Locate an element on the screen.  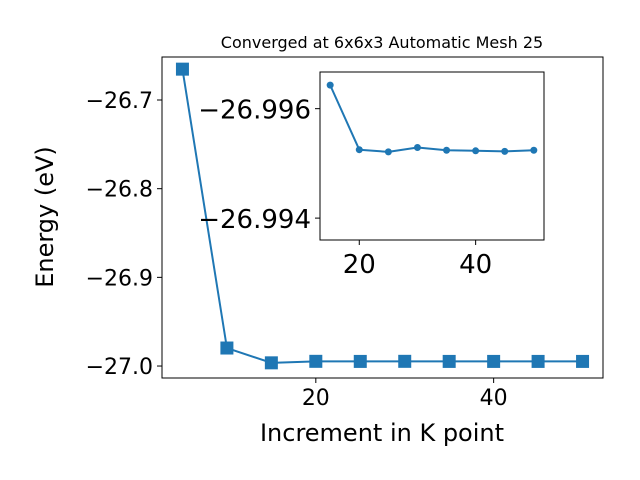
x-axis-label: Increment in K point is located at coordinates (382, 433).